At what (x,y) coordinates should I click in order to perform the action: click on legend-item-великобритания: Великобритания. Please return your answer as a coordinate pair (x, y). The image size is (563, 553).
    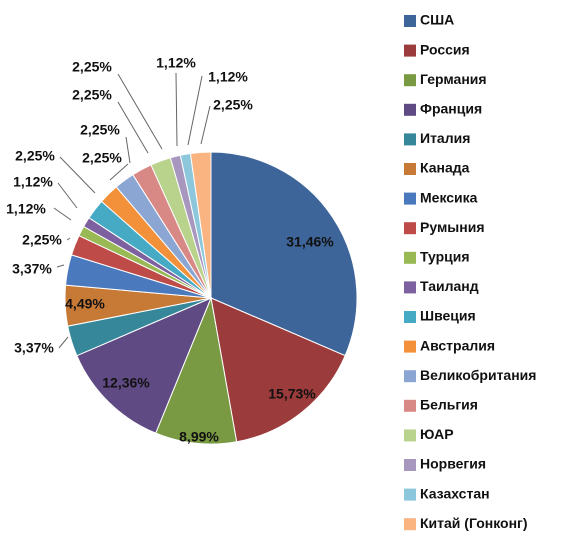
    Looking at the image, I should click on (470, 375).